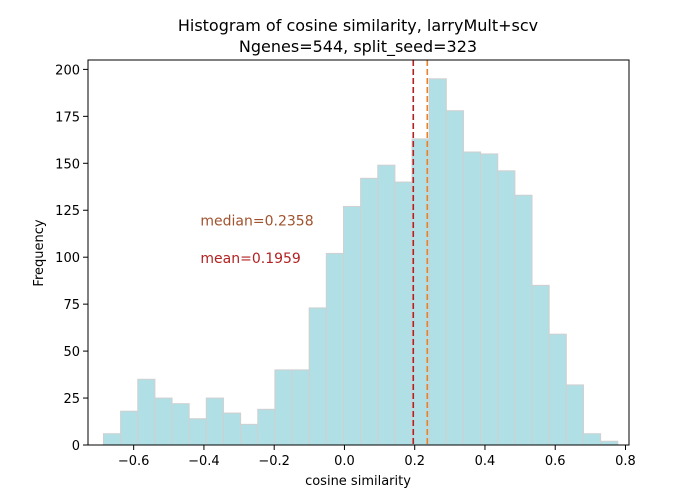 Image resolution: width=700 pixels, height=504 pixels. I want to click on y-axis-ticks: 0 25 50 75 100 125 150 175 200, so click(71, 258).